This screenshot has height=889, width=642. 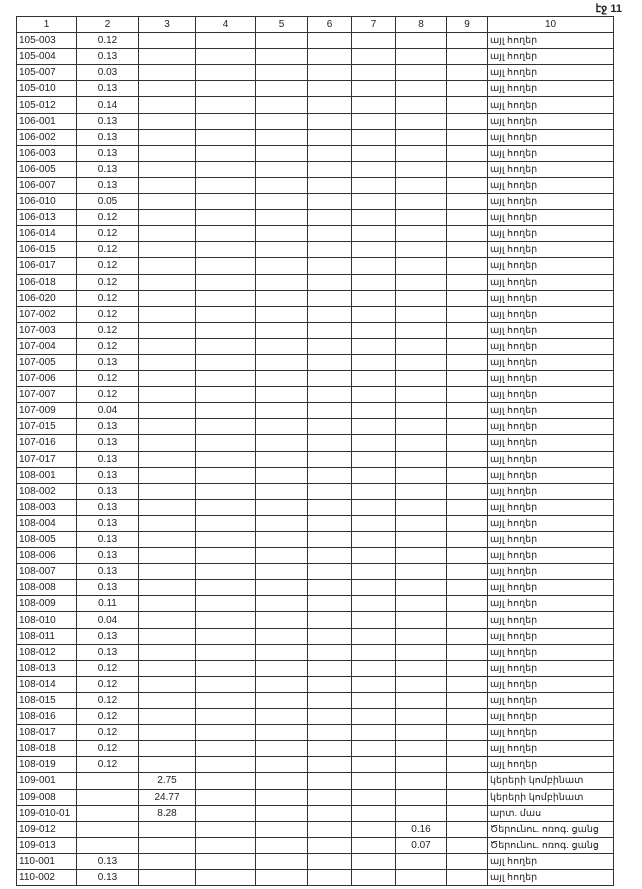 I want to click on table-cell: Ծերունու. ոռոգ. ցանց, so click(x=550, y=845).